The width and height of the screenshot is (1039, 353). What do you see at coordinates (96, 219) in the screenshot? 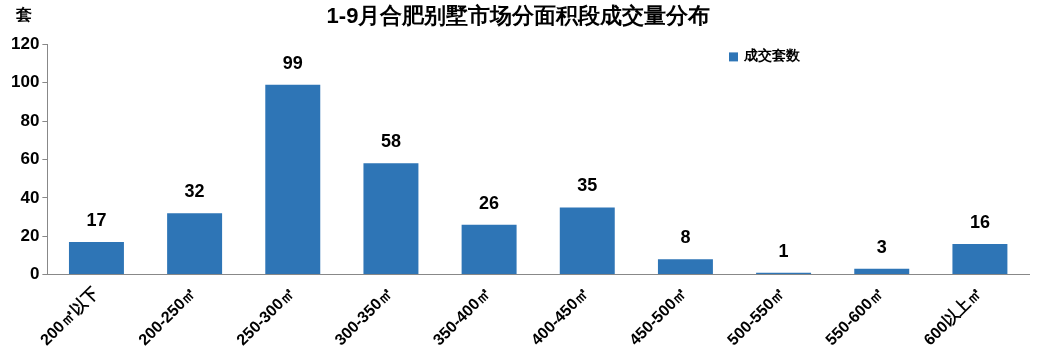
I see `data-label: 17` at bounding box center [96, 219].